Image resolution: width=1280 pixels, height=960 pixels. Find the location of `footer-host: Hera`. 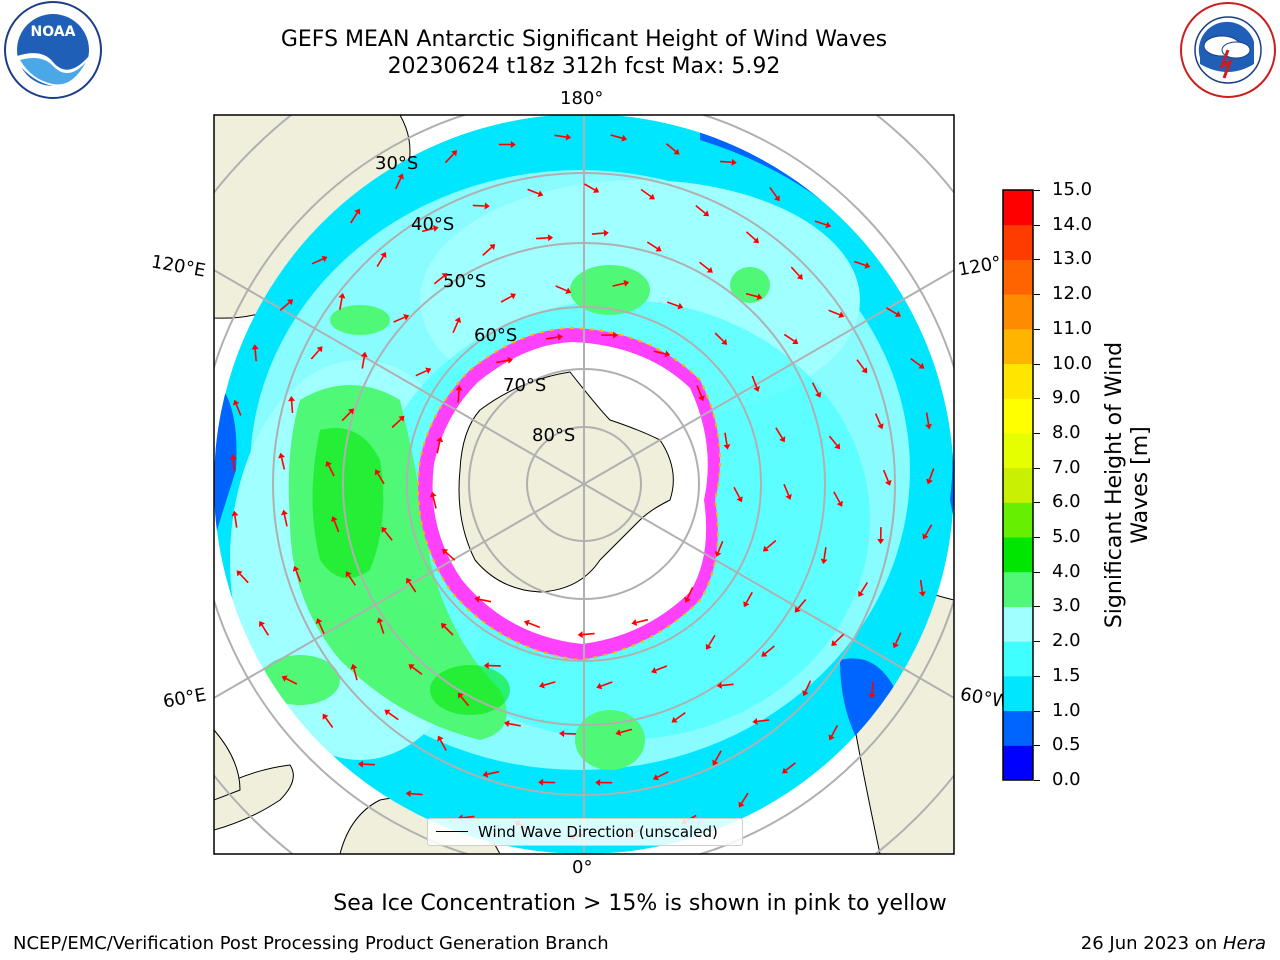

footer-host: Hera is located at coordinates (1244, 943).